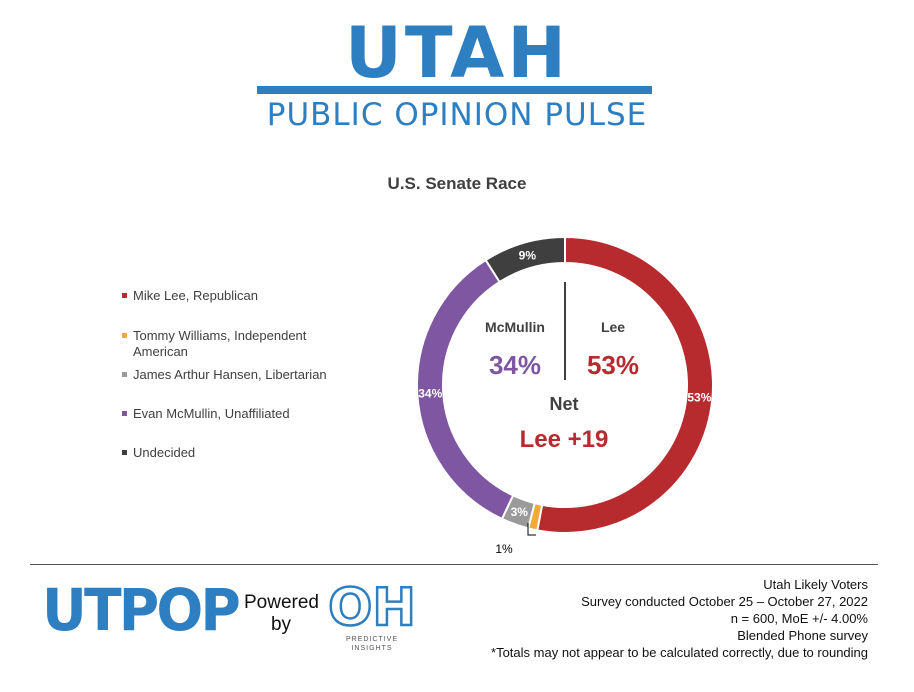 The height and width of the screenshot is (692, 914). I want to click on powered-by-label: Powered by, so click(281, 613).